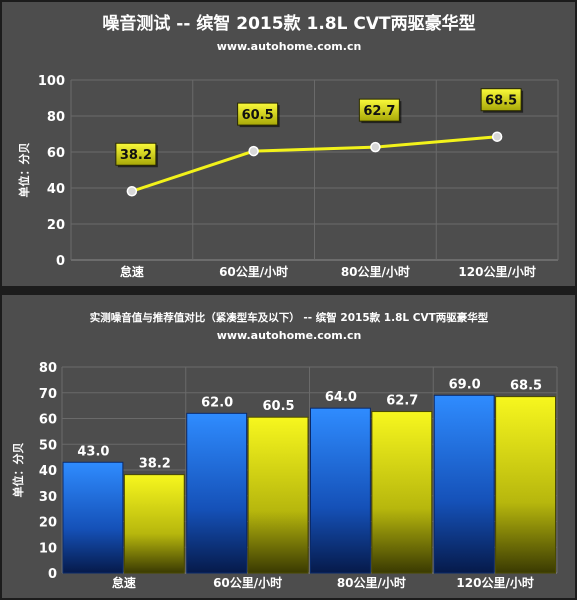  I want to click on bar-chart-y-tick-label: 40, so click(48, 471).